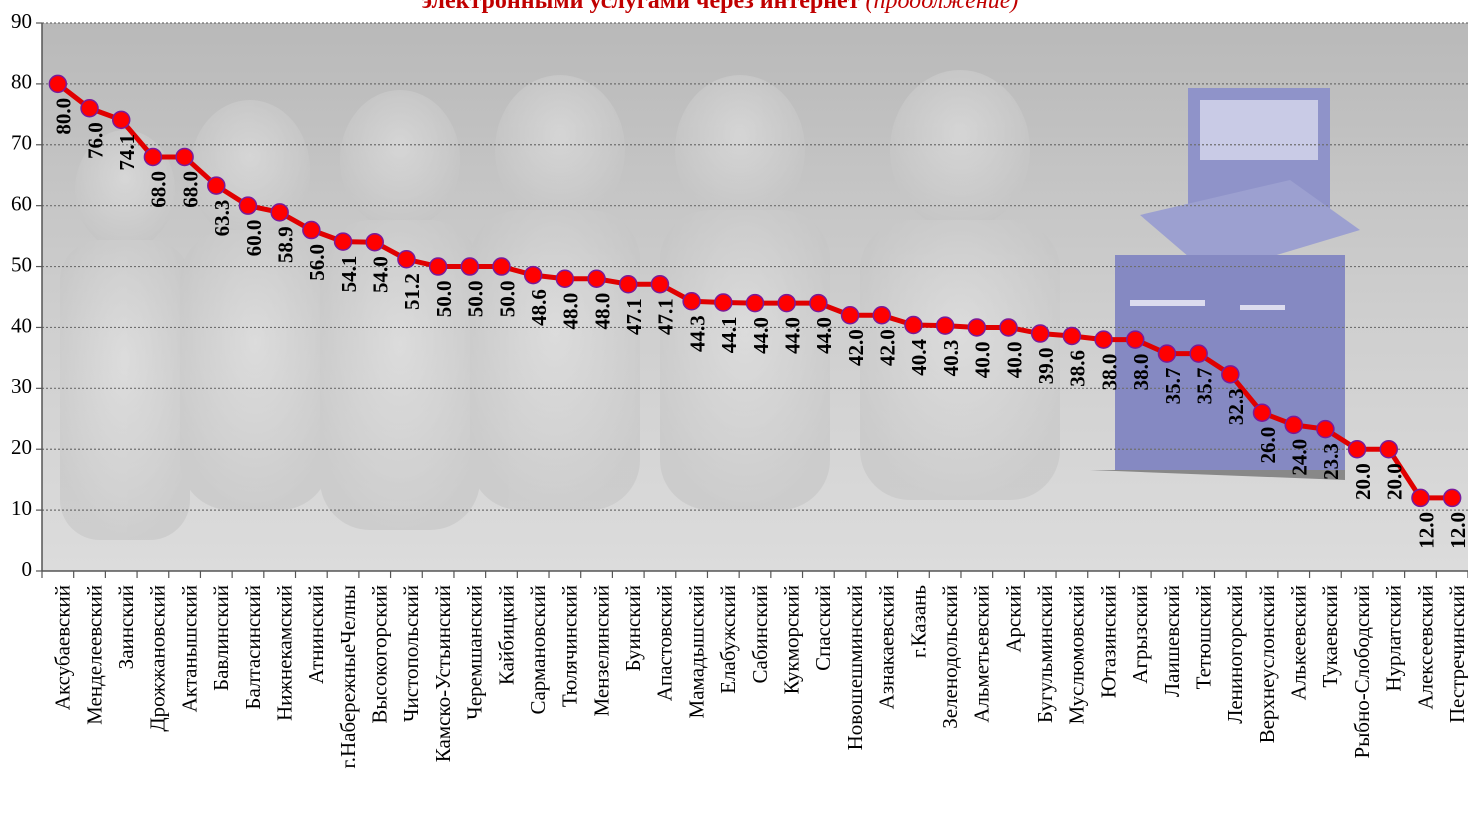  I want to click on x-category-label: Балтасинский, so click(253, 647).